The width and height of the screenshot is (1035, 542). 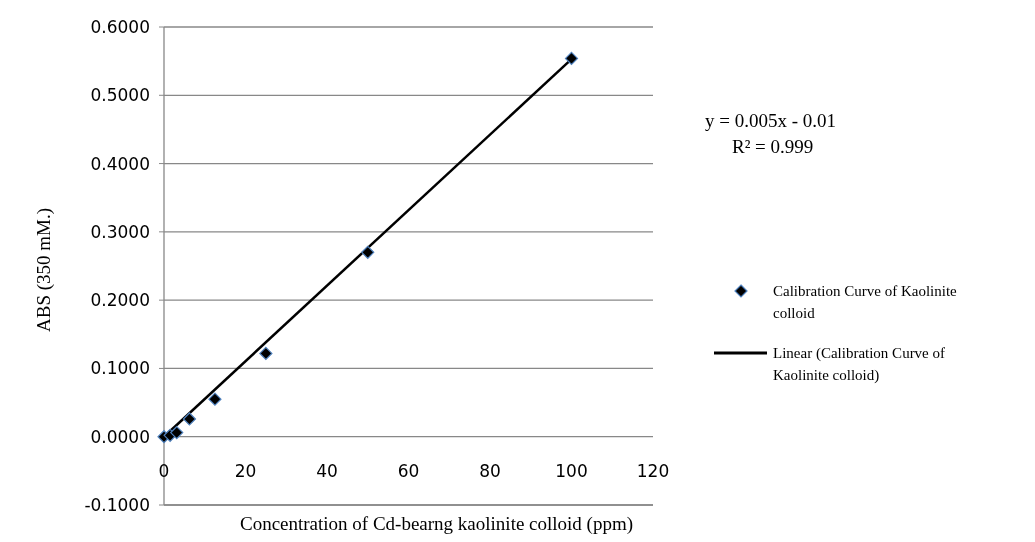 I want to click on y-tick-label: 0.3000, so click(x=120, y=231).